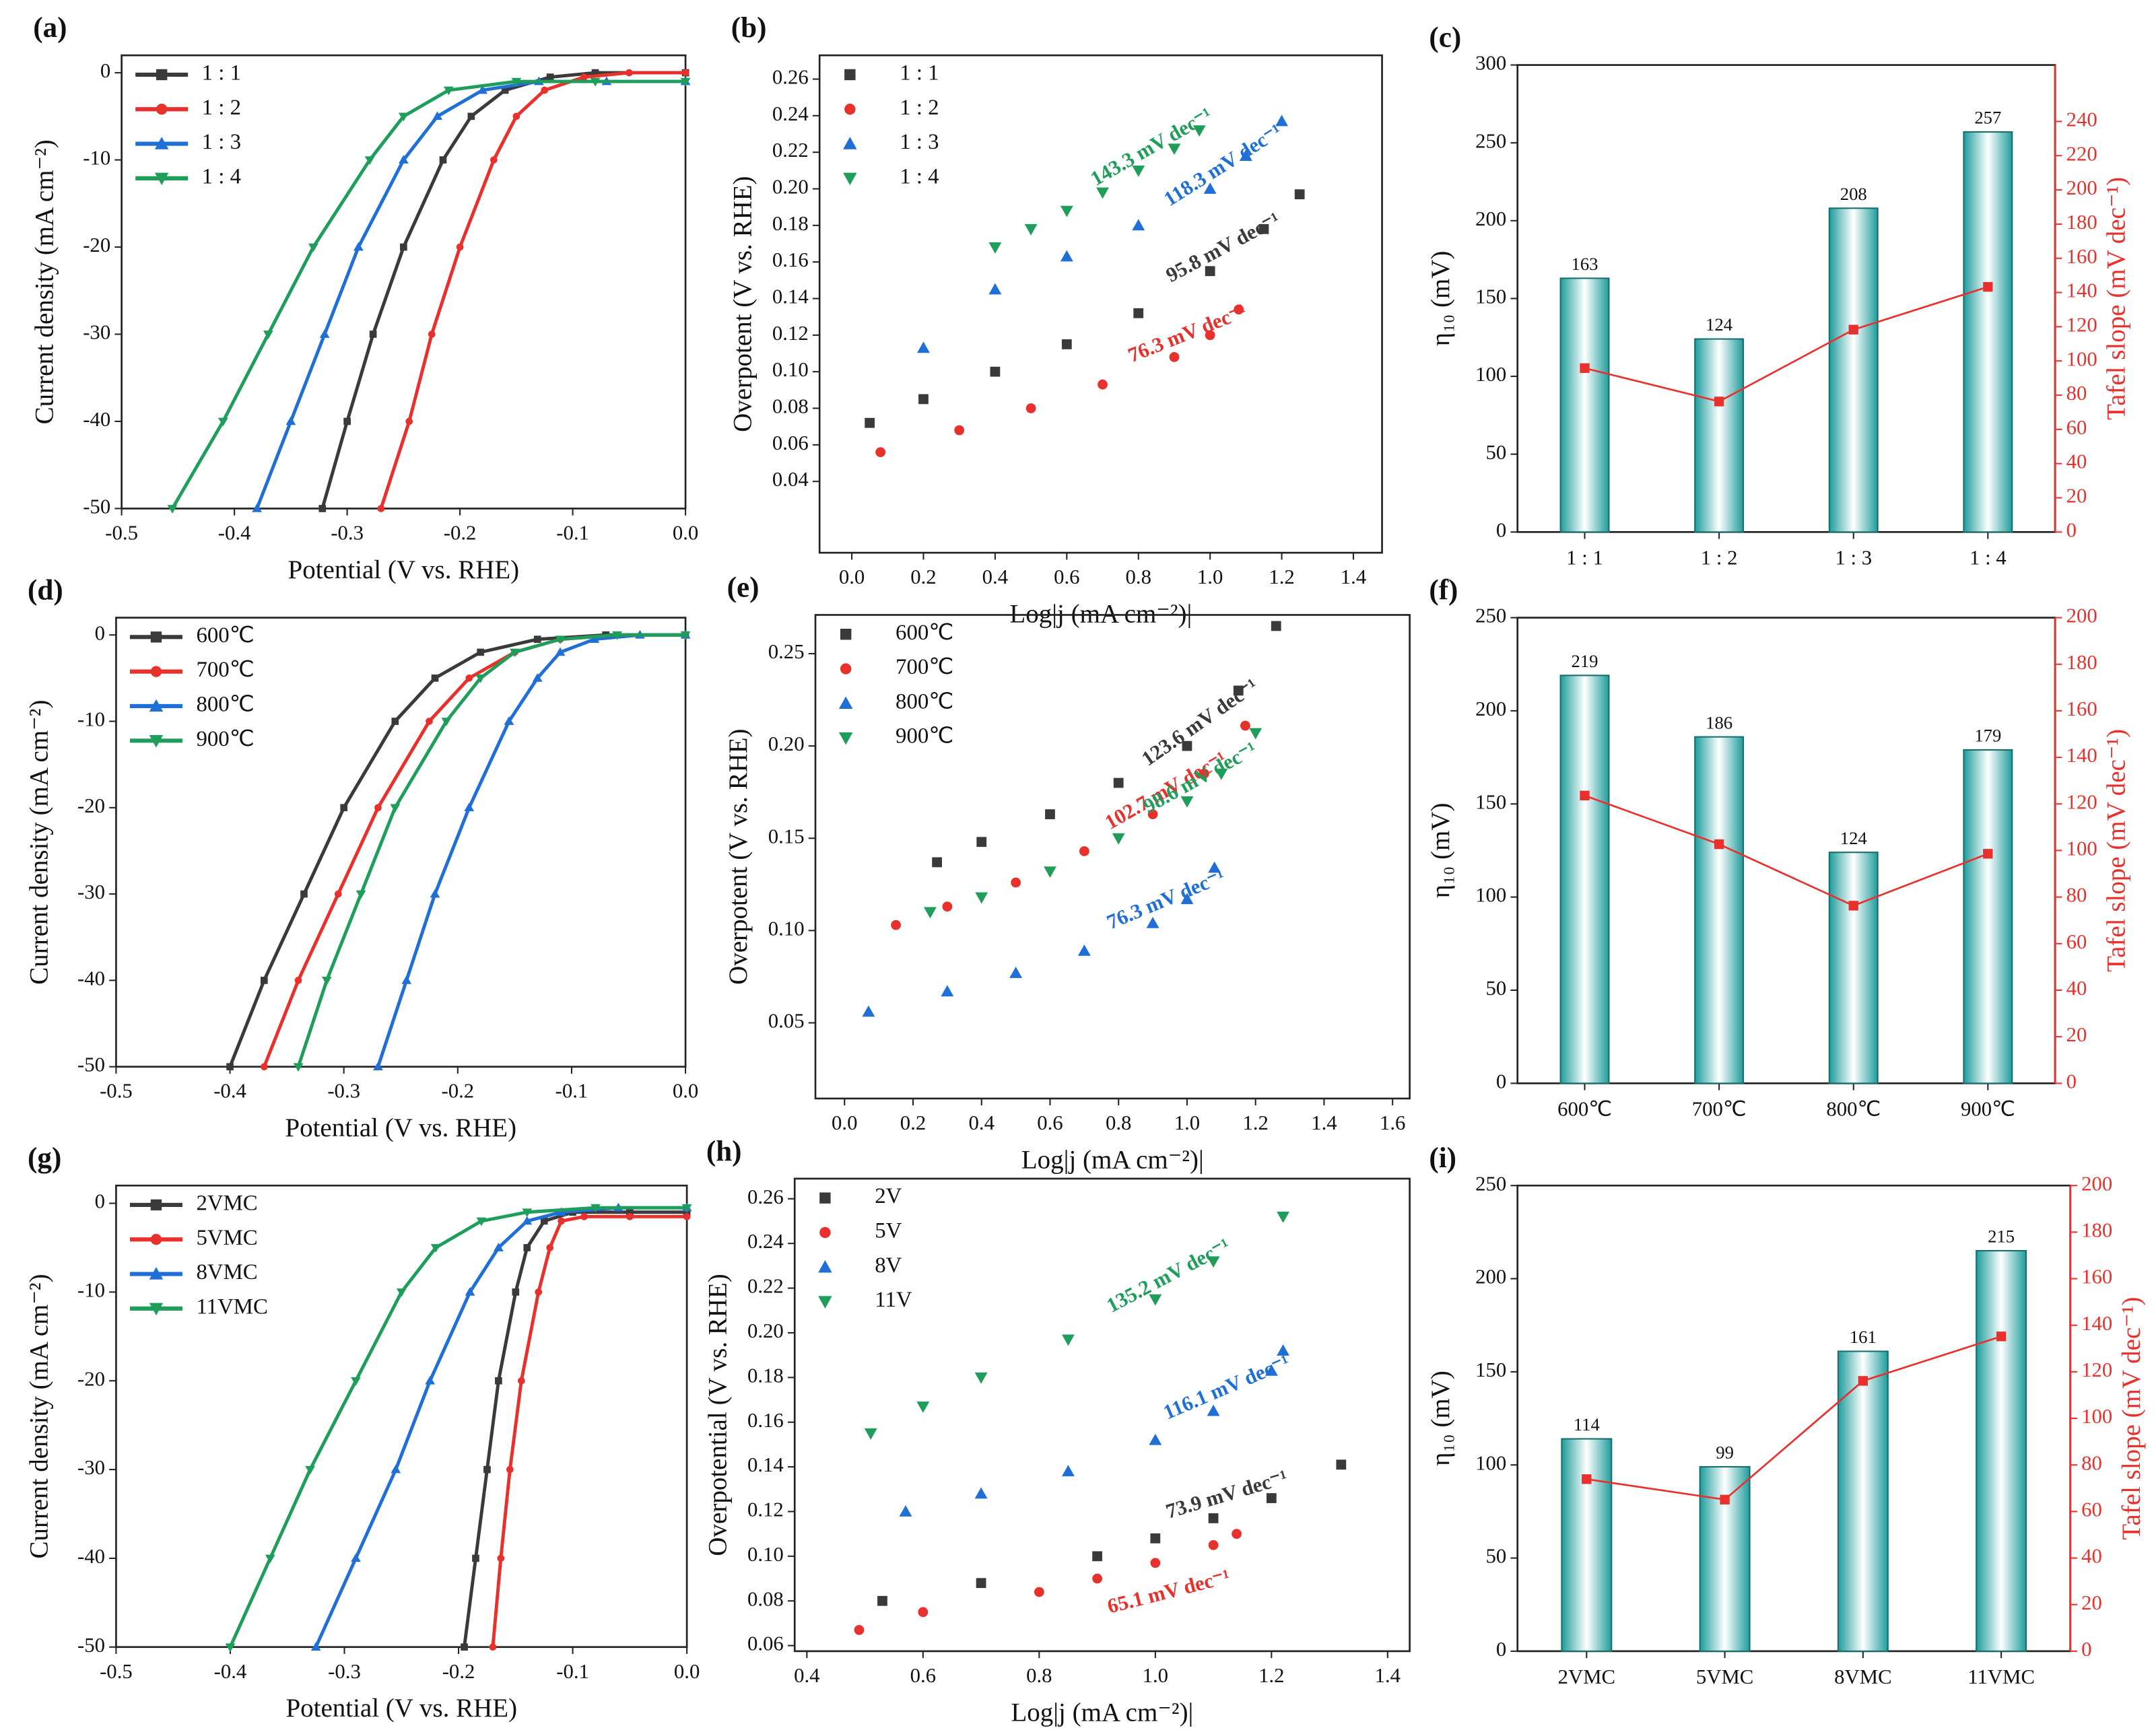  I want to click on legend-label: 1 : 4, so click(919, 176).